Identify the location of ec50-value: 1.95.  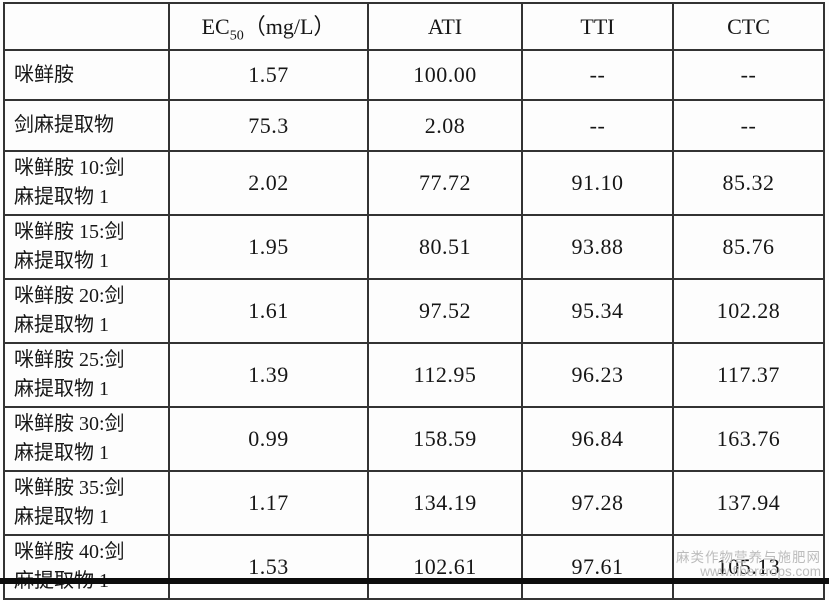
(268, 247).